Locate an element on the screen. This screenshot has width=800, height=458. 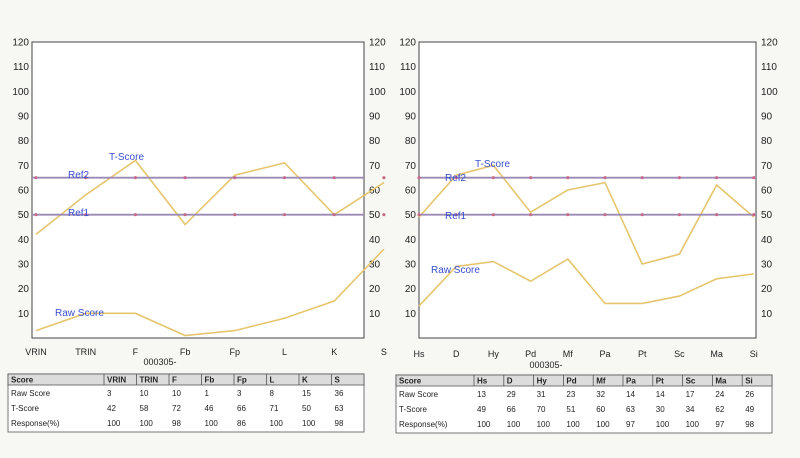
table-header-cell: Pt is located at coordinates (660, 381).